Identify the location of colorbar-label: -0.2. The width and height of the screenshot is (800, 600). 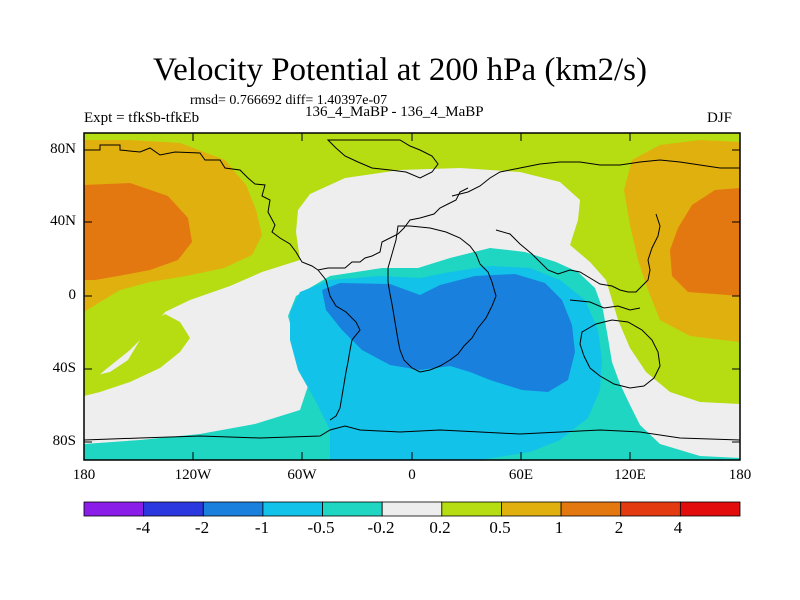
(381, 527).